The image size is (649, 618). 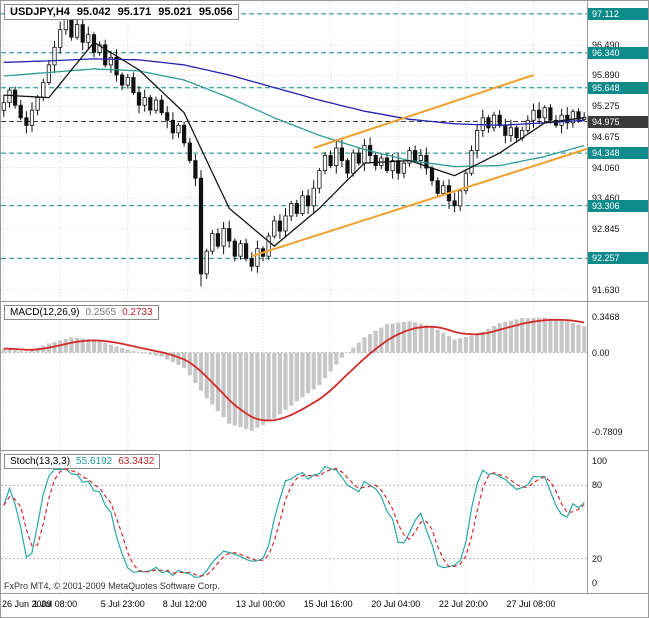 I want to click on ohlc-low: 95.021, so click(x=175, y=12).